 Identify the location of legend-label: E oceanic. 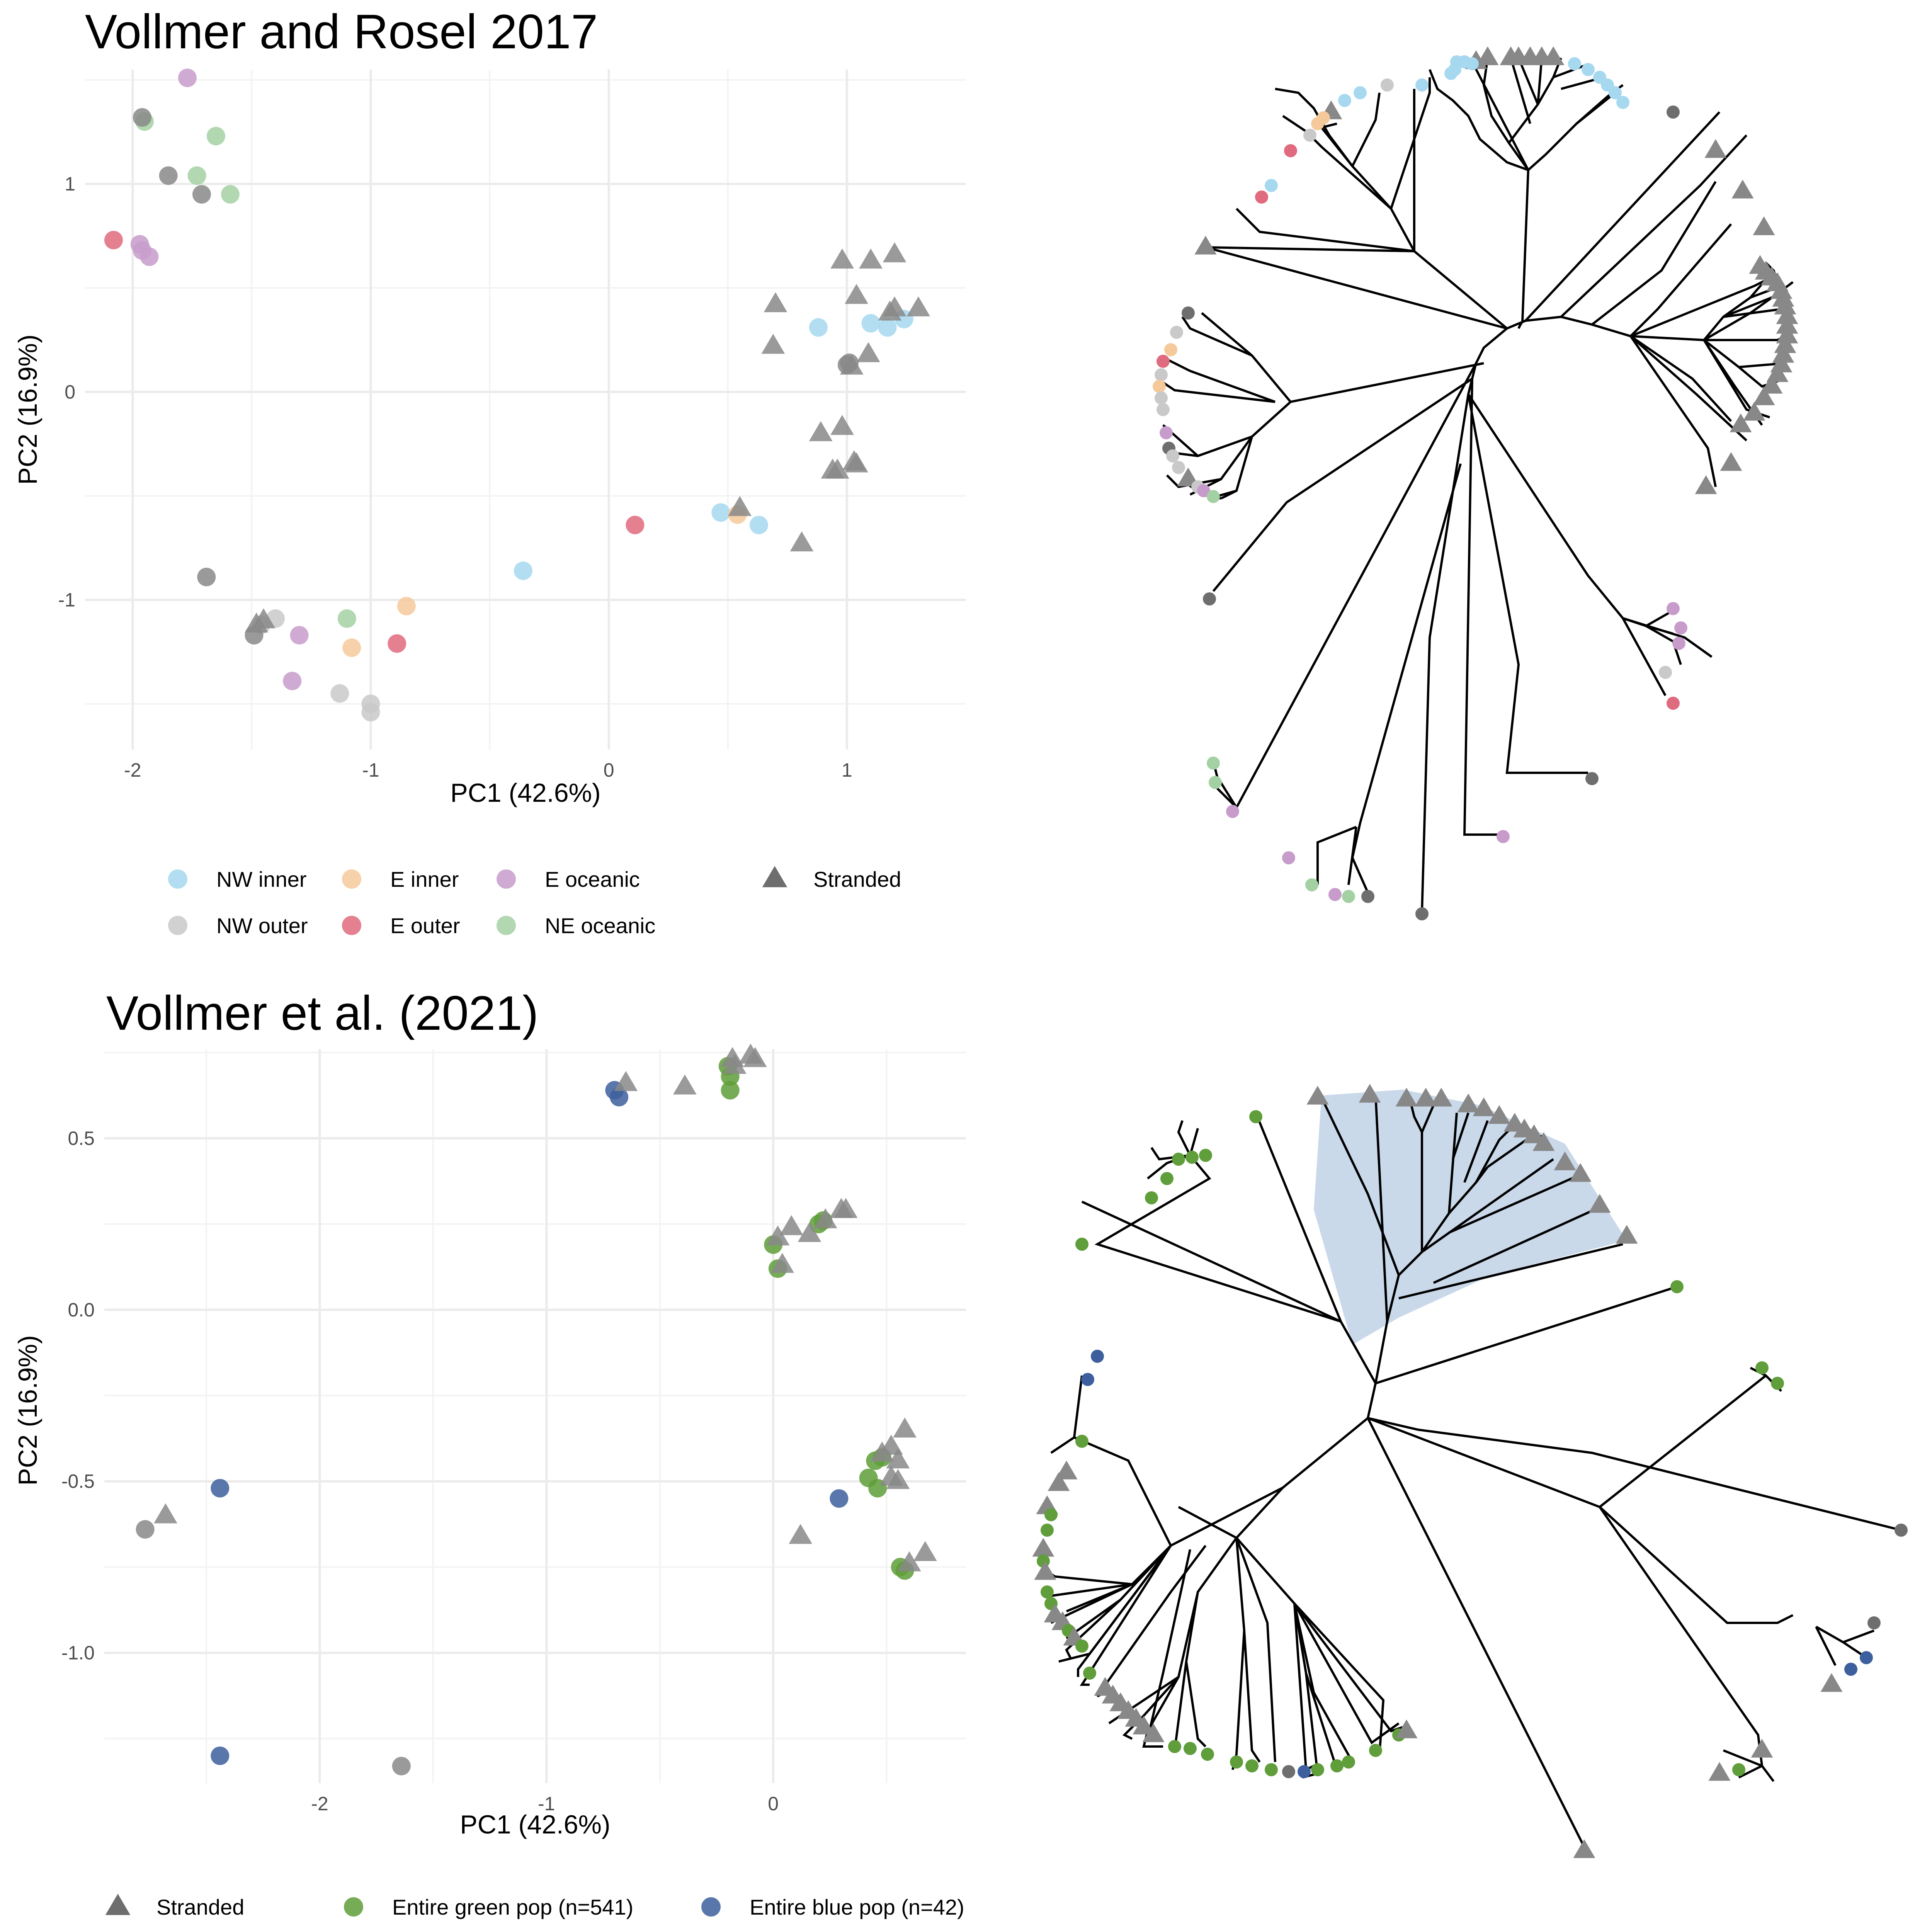
(592, 879).